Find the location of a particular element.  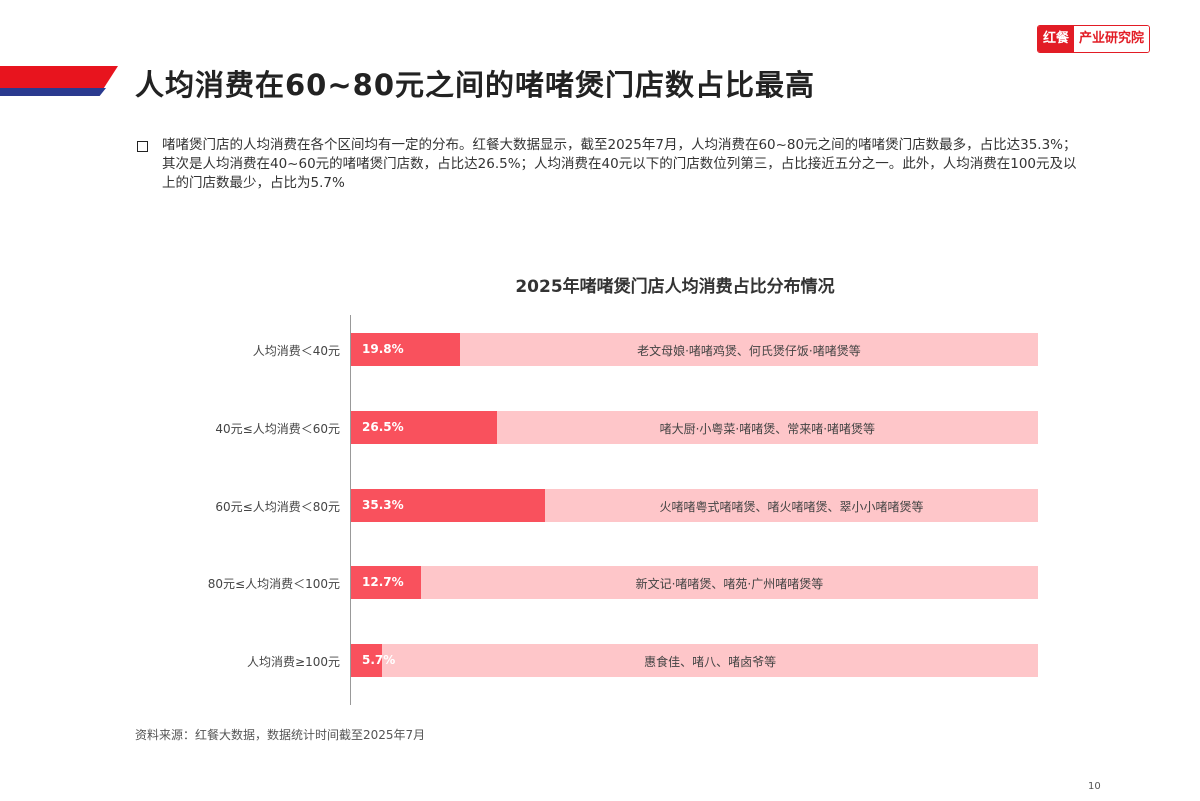

category-label: 人均消费≥100元 is located at coordinates (293, 662).